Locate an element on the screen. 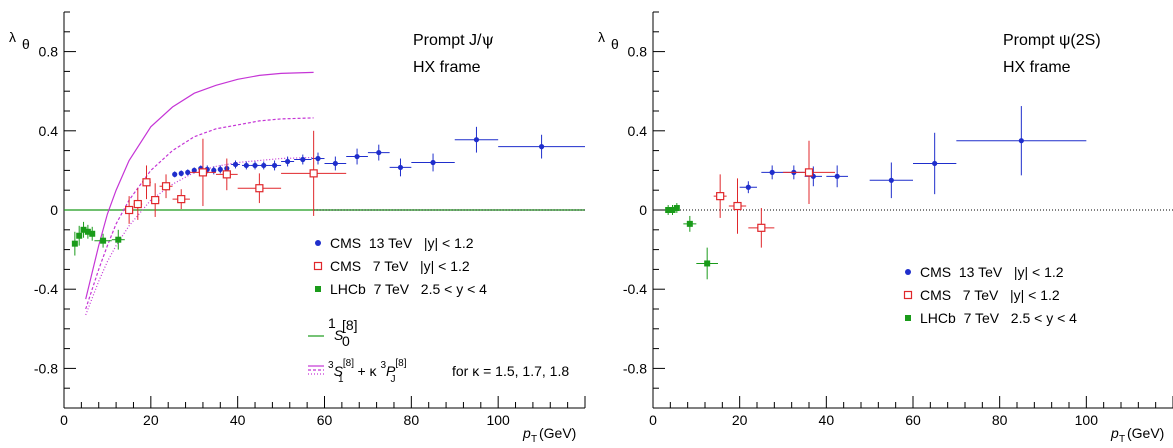 The height and width of the screenshot is (448, 1173). curve-k1.5 is located at coordinates (199, 185).